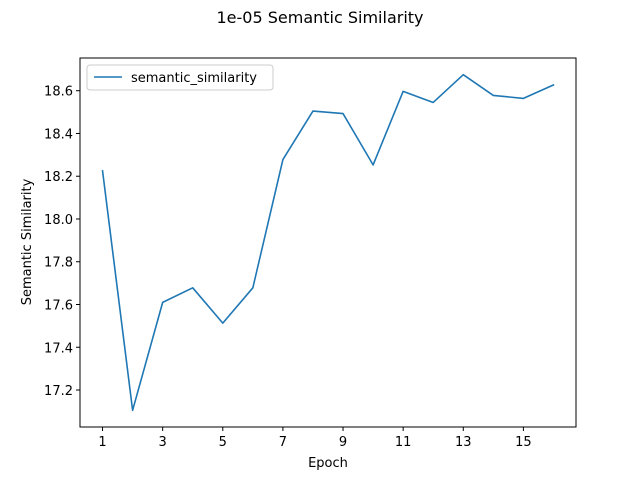 Image resolution: width=640 pixels, height=484 pixels. What do you see at coordinates (102, 442) in the screenshot?
I see `x-tick-label: 1` at bounding box center [102, 442].